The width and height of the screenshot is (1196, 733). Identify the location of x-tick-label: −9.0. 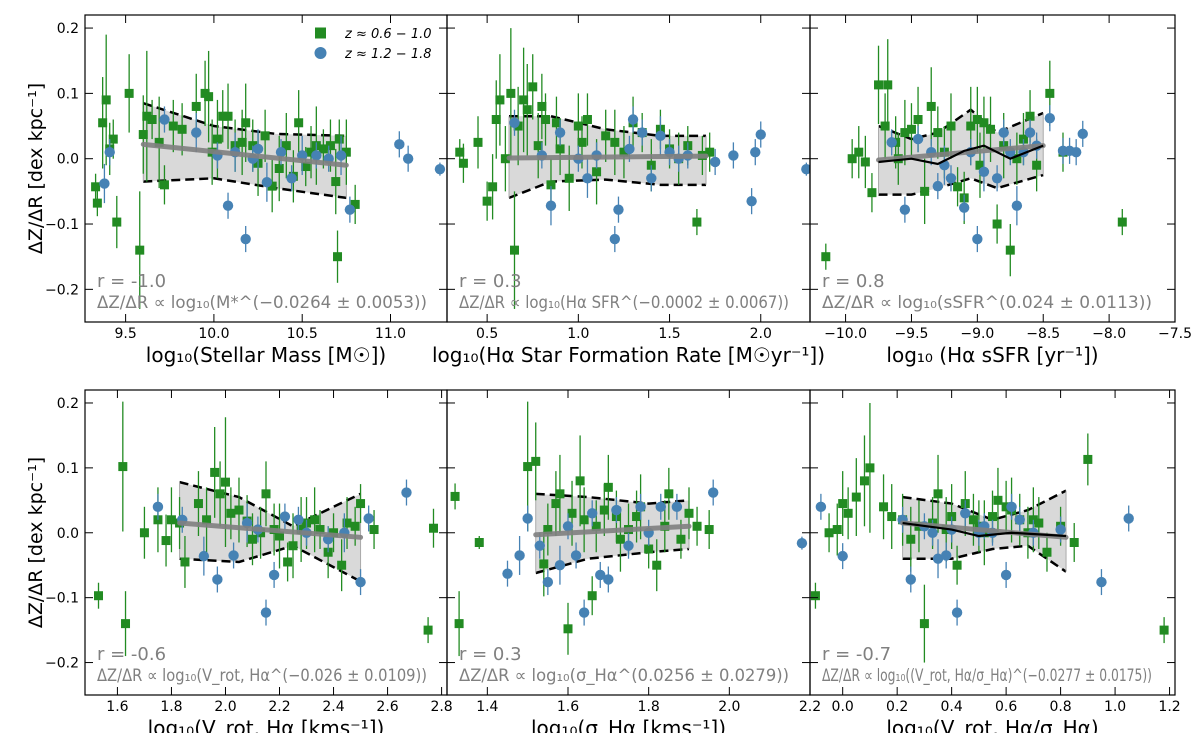
(977, 334).